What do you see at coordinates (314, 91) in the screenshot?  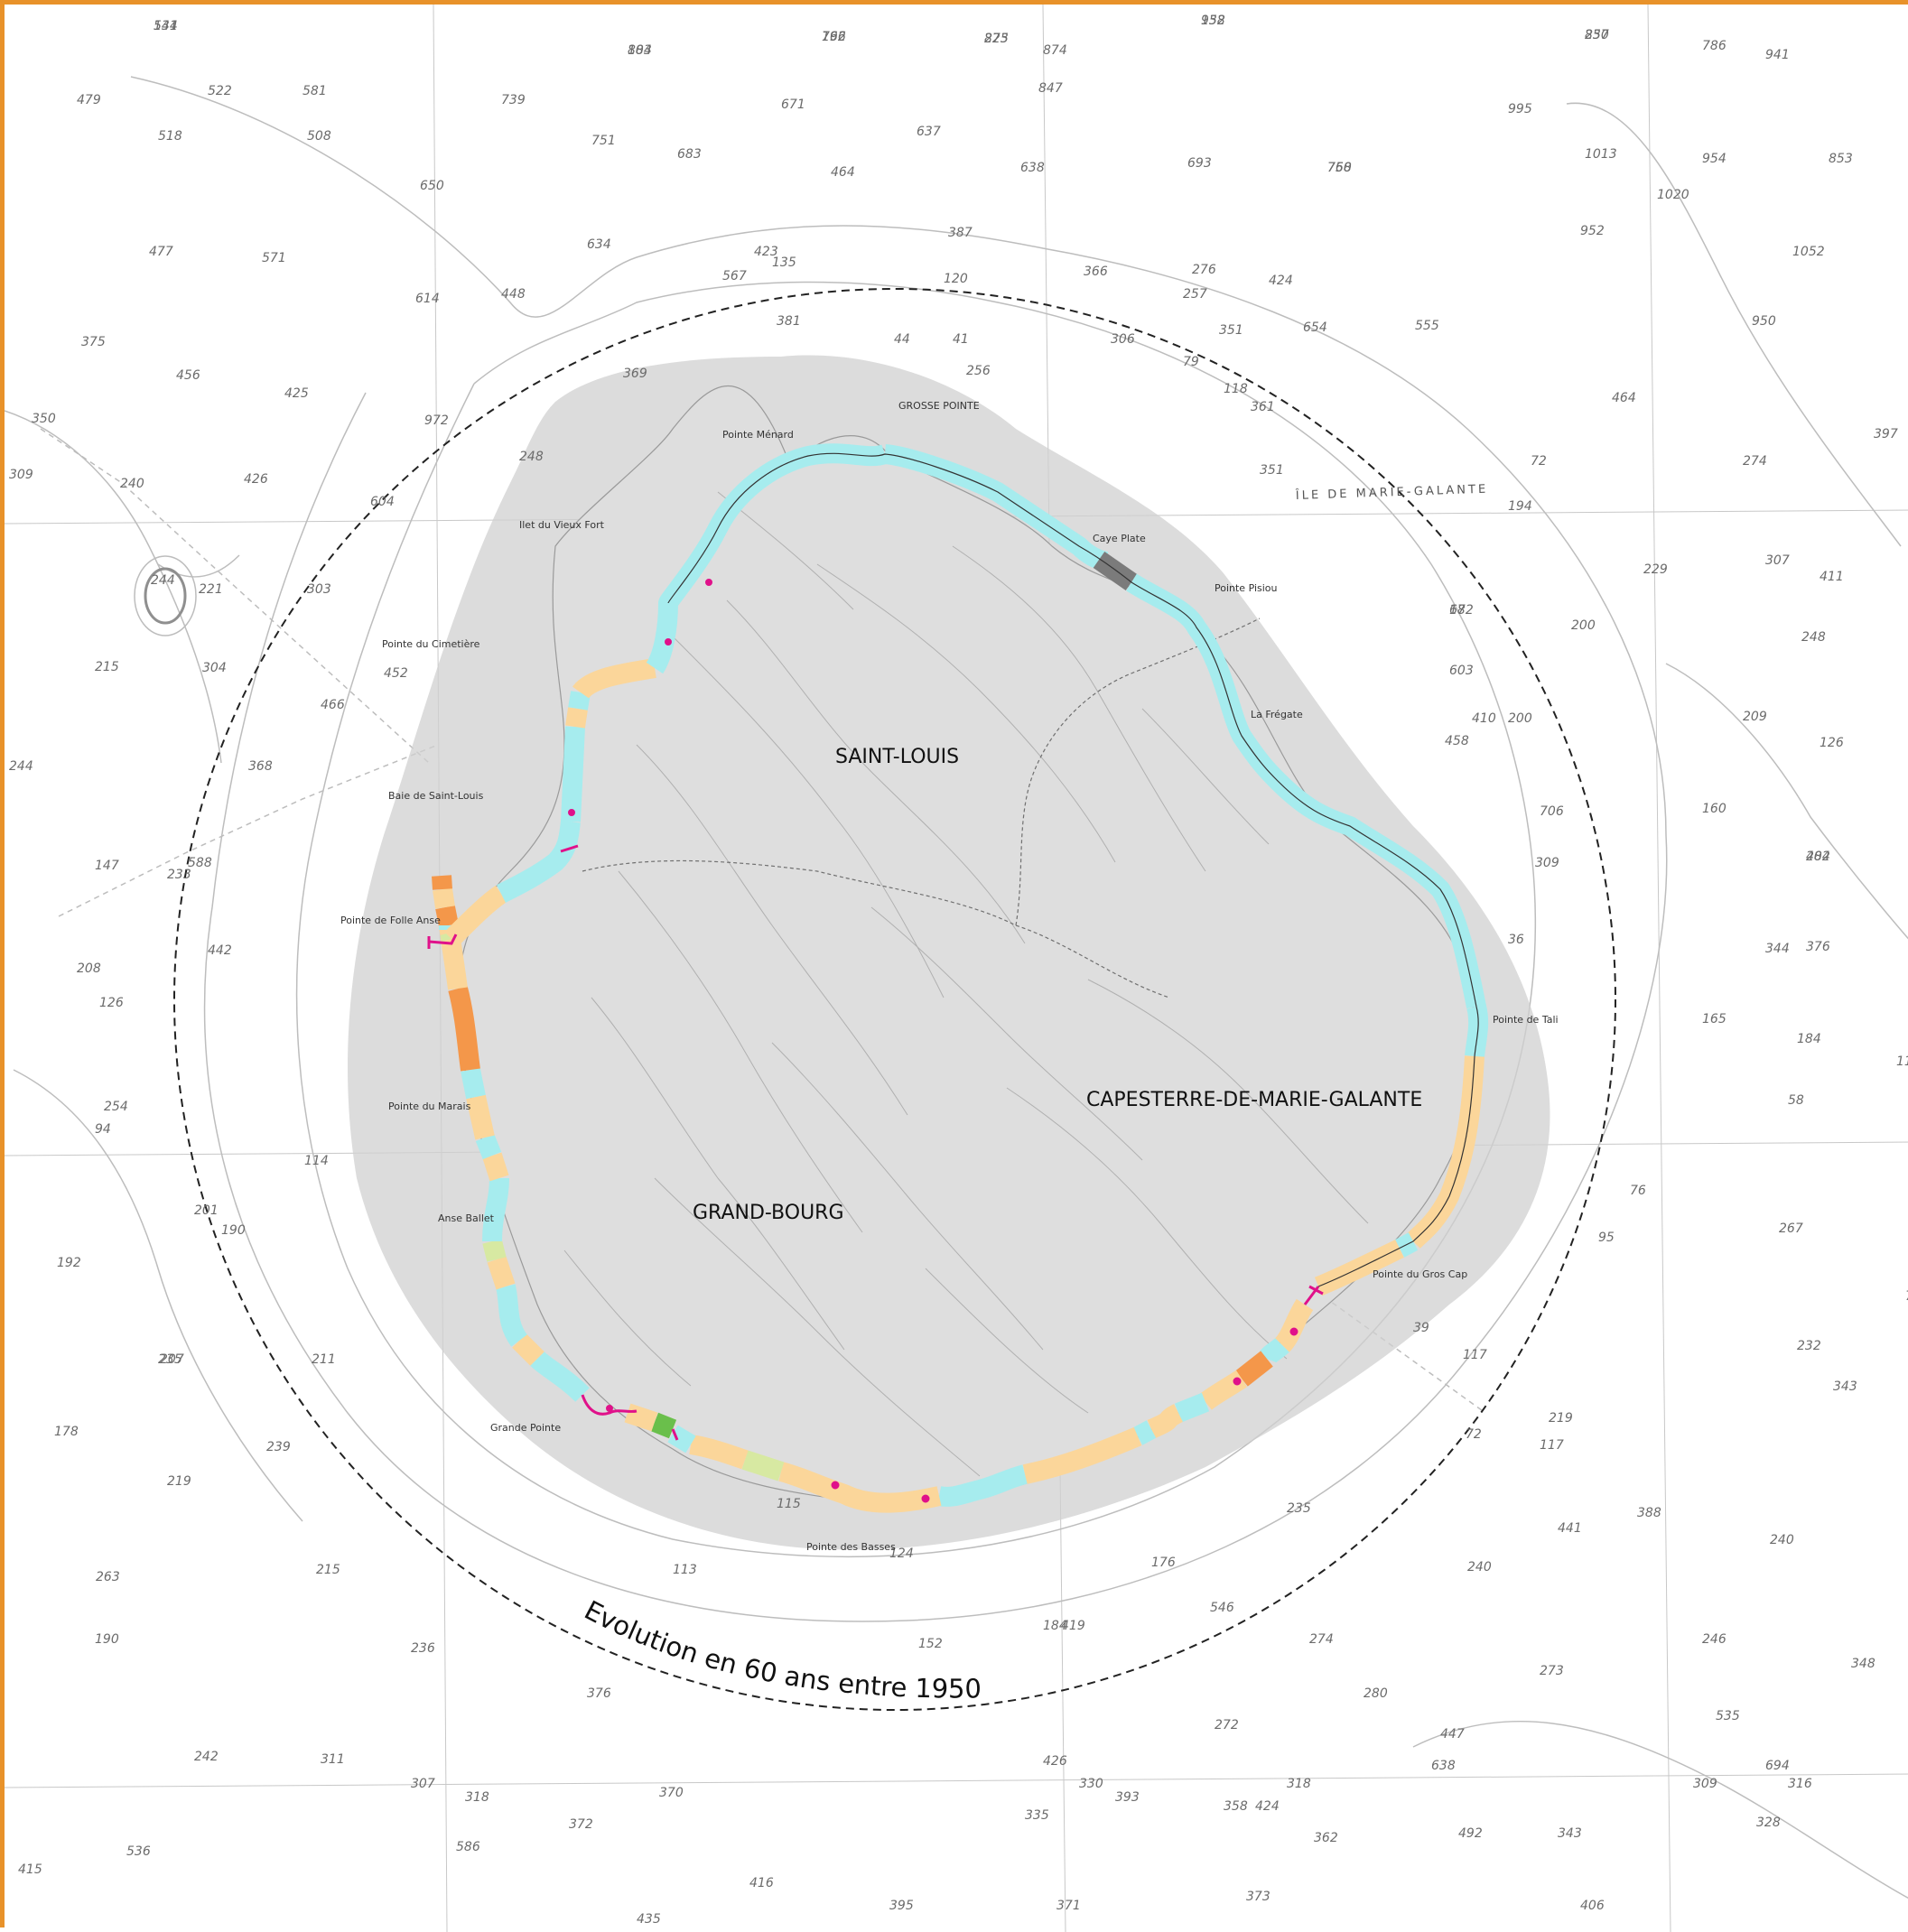 I see `depth-sounding: 581` at bounding box center [314, 91].